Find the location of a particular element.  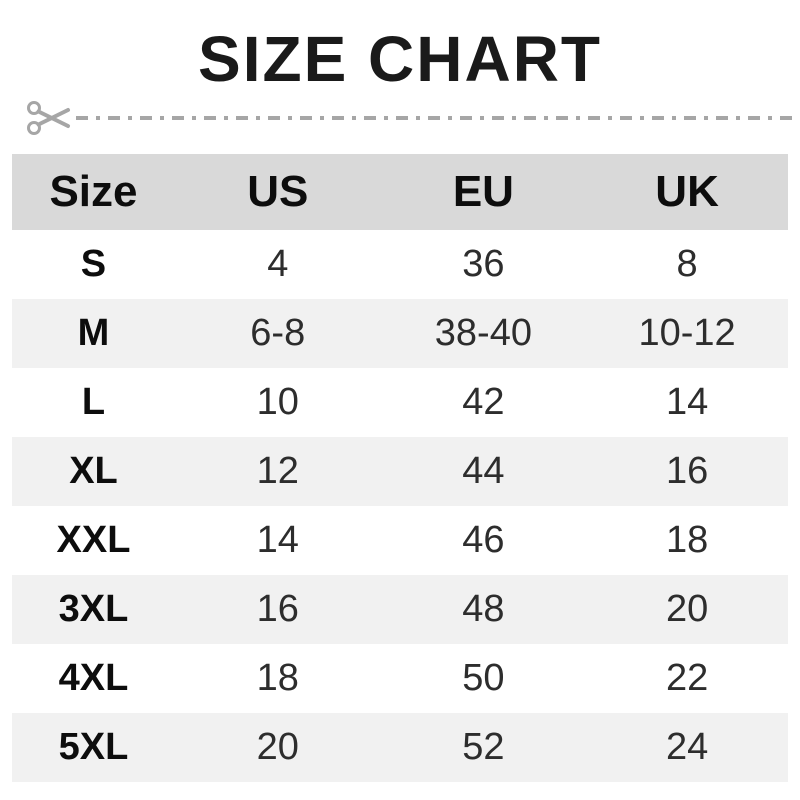

cell-us: 10 is located at coordinates (277, 402).